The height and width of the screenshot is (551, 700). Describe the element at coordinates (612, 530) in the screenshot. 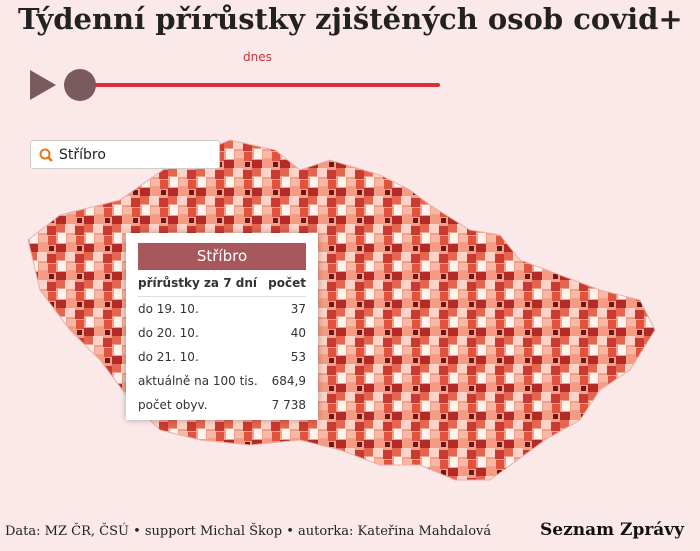

I see `brand: Seznam Zprávy` at that location.